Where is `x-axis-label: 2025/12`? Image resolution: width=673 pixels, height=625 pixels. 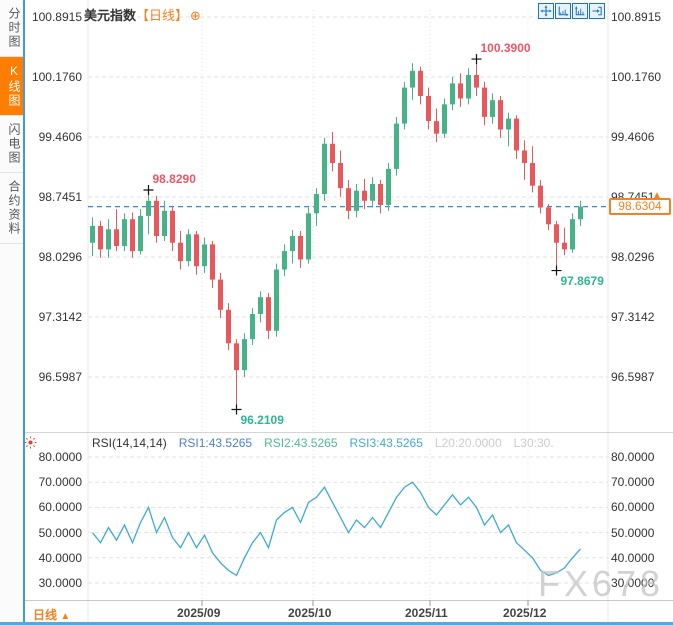 x-axis-label: 2025/12 is located at coordinates (525, 613).